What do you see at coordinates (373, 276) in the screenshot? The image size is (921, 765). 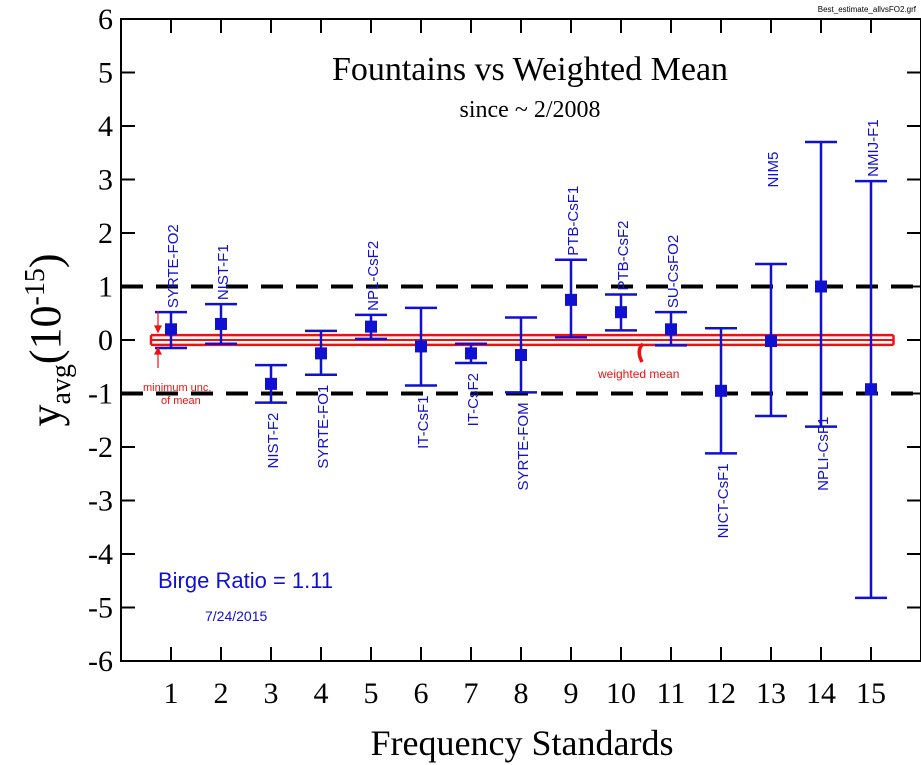 I see `point-label: NPL-CsF2` at bounding box center [373, 276].